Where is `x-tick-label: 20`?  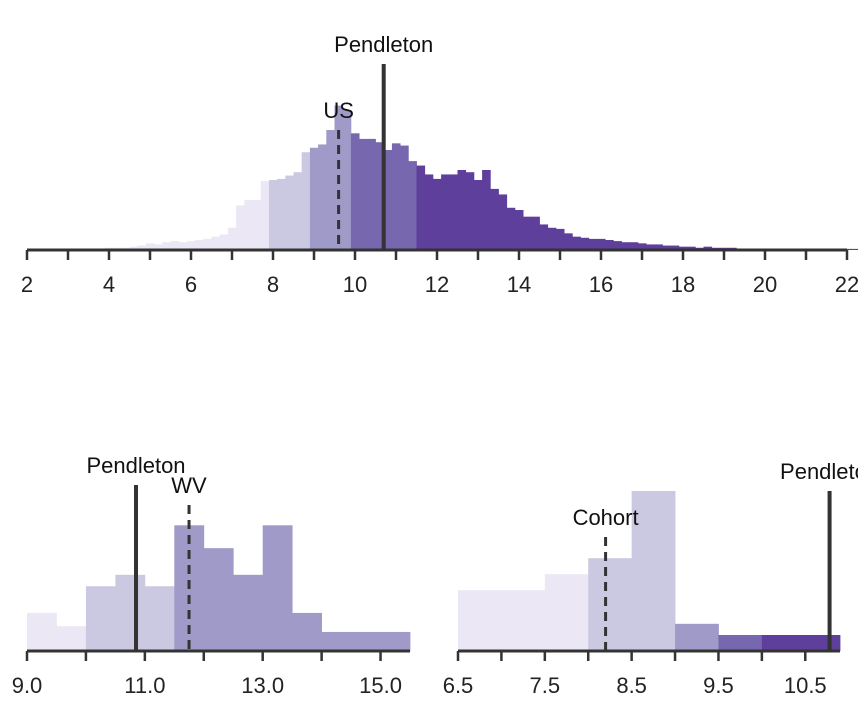 x-tick-label: 20 is located at coordinates (765, 284).